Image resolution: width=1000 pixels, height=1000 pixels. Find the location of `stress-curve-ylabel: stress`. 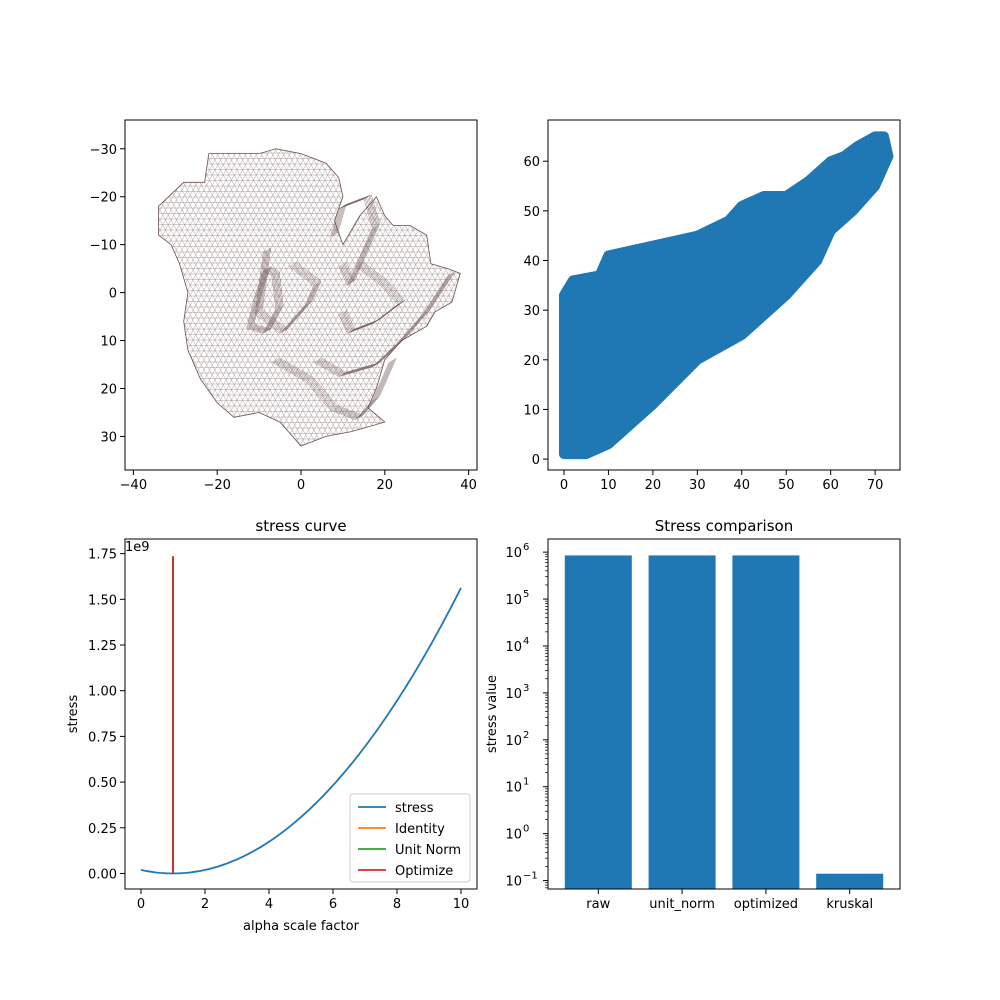

stress-curve-ylabel: stress is located at coordinates (73, 714).